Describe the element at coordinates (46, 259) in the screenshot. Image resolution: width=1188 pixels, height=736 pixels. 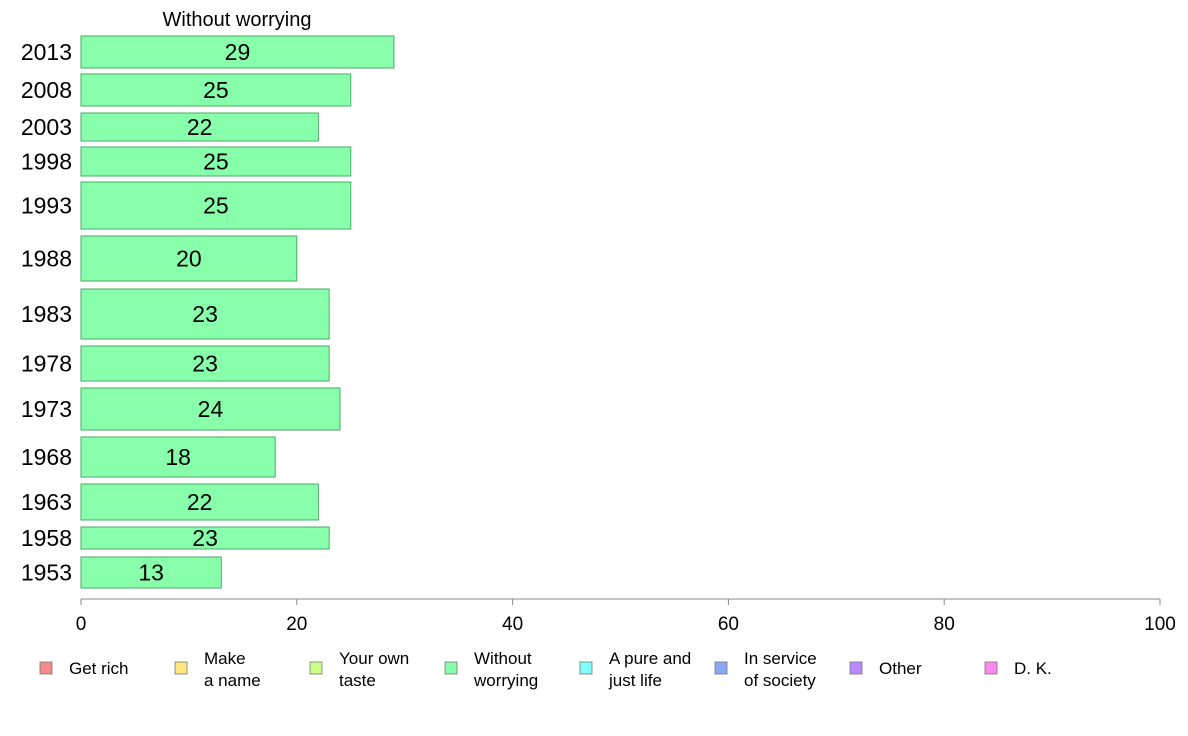
I see `category-label: 1988` at that location.